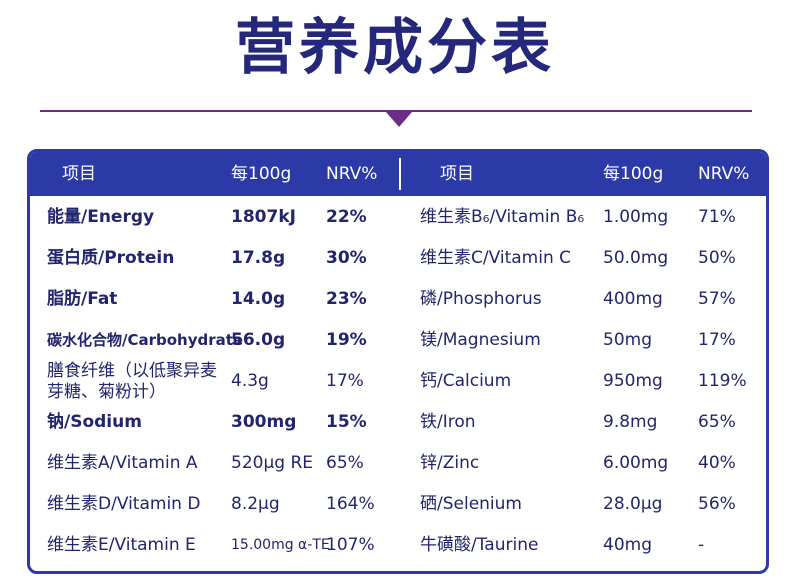  Describe the element at coordinates (346, 258) in the screenshot. I see `nutrient-nrv: 30%` at that location.